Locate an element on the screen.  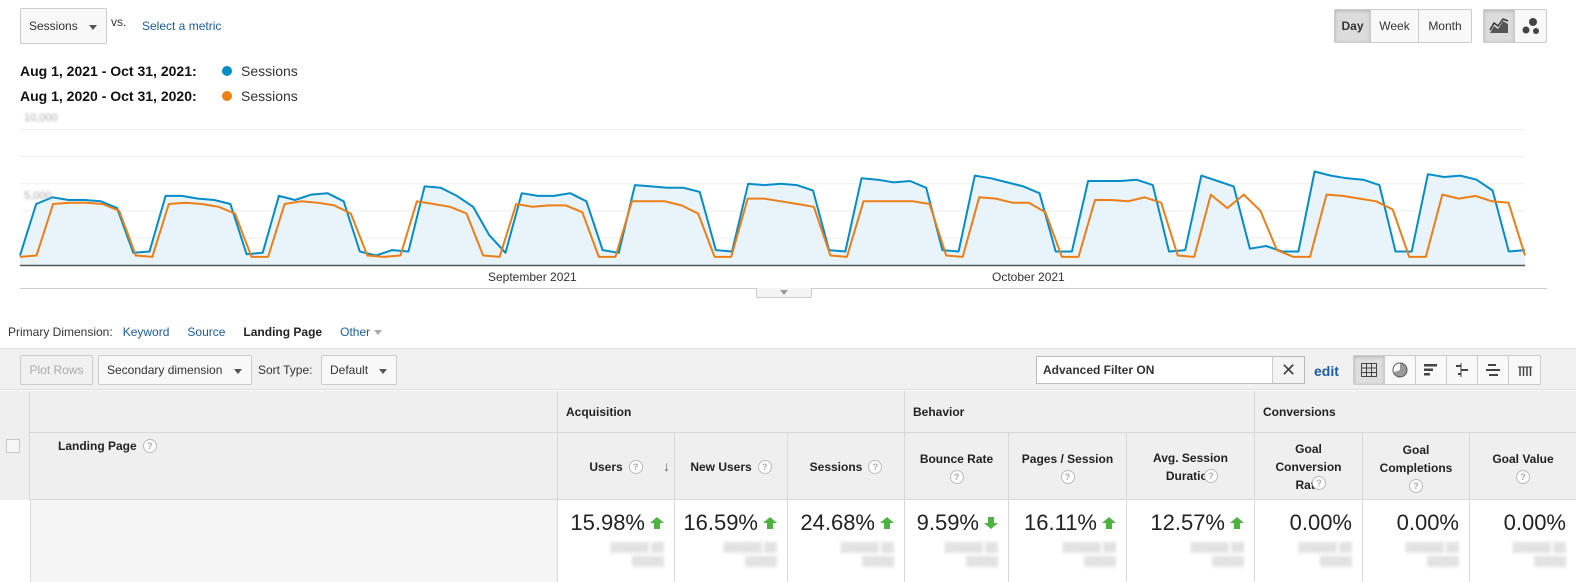
column-label: Users is located at coordinates (606, 466).